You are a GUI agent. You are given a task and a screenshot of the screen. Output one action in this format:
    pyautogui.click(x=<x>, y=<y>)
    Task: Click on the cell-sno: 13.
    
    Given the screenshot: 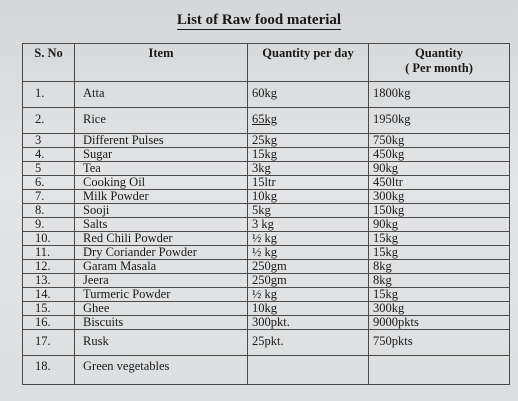 What is the action you would take?
    pyautogui.click(x=48, y=280)
    